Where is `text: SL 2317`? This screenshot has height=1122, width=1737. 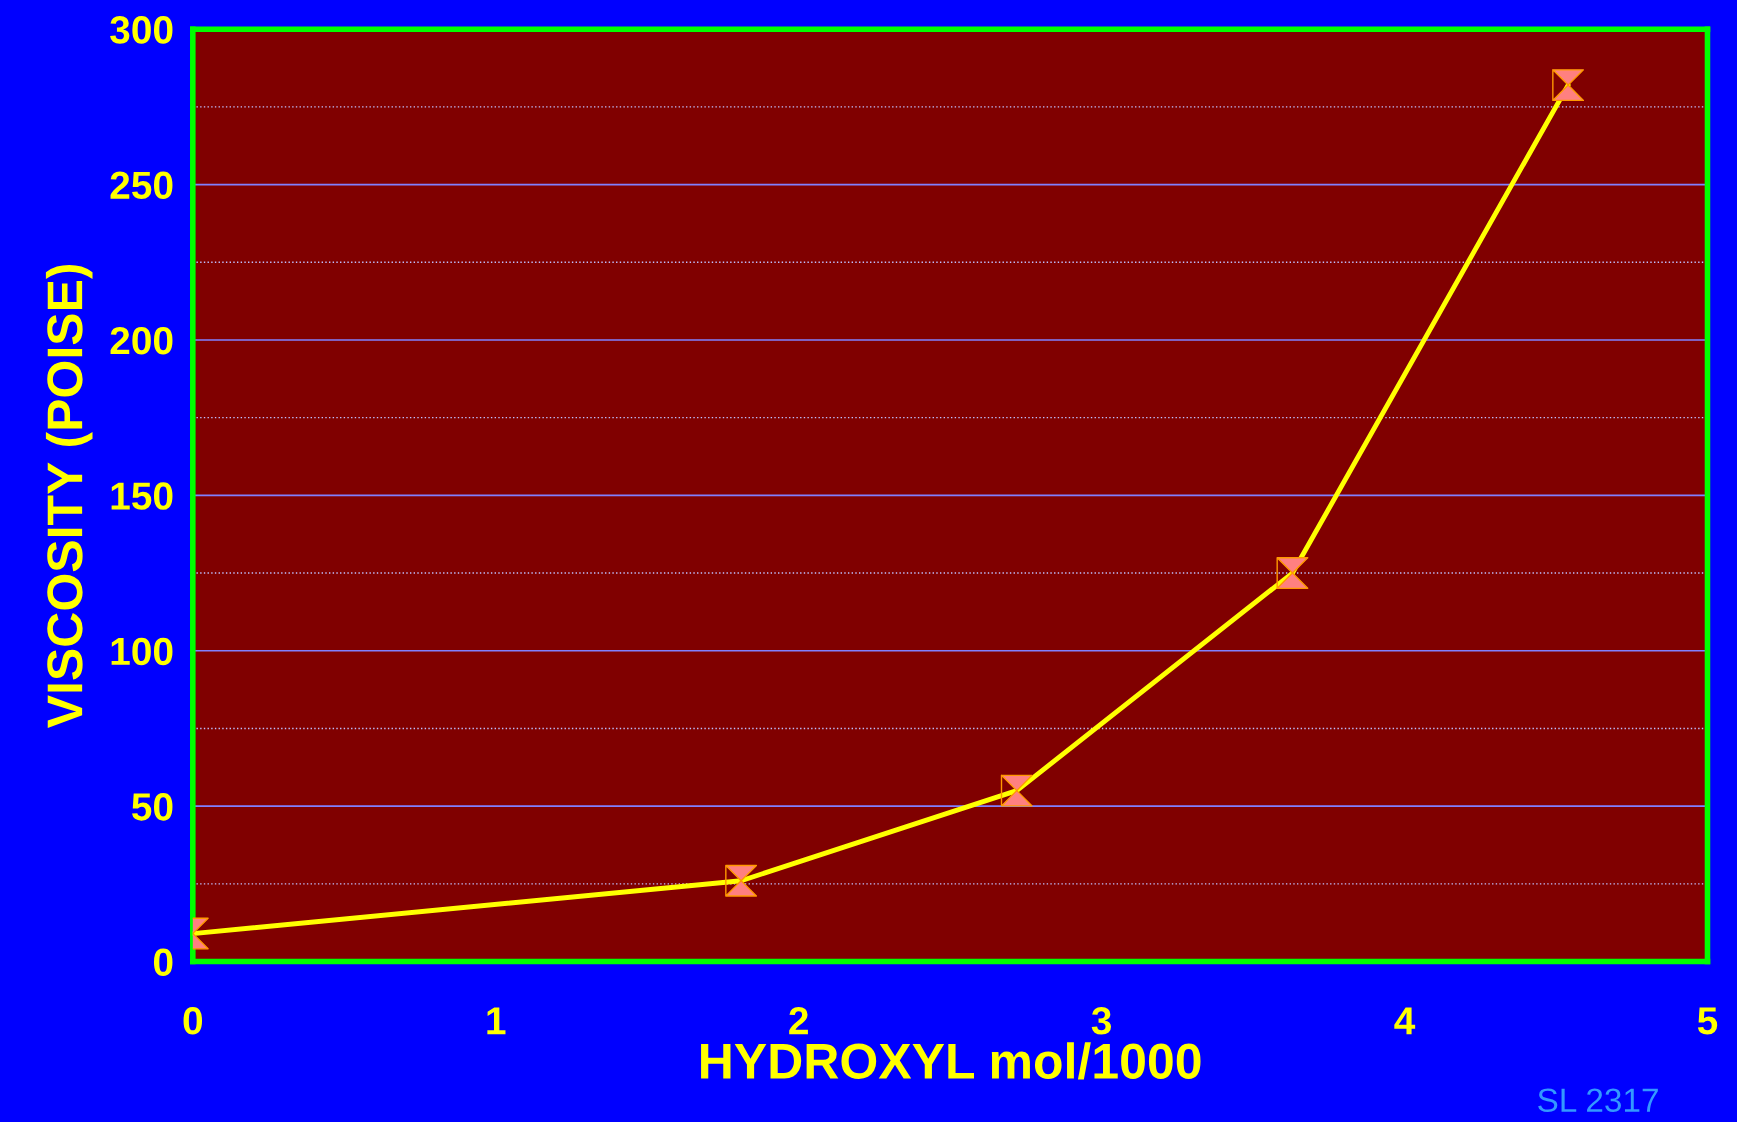 text: SL 2317 is located at coordinates (1598, 1100).